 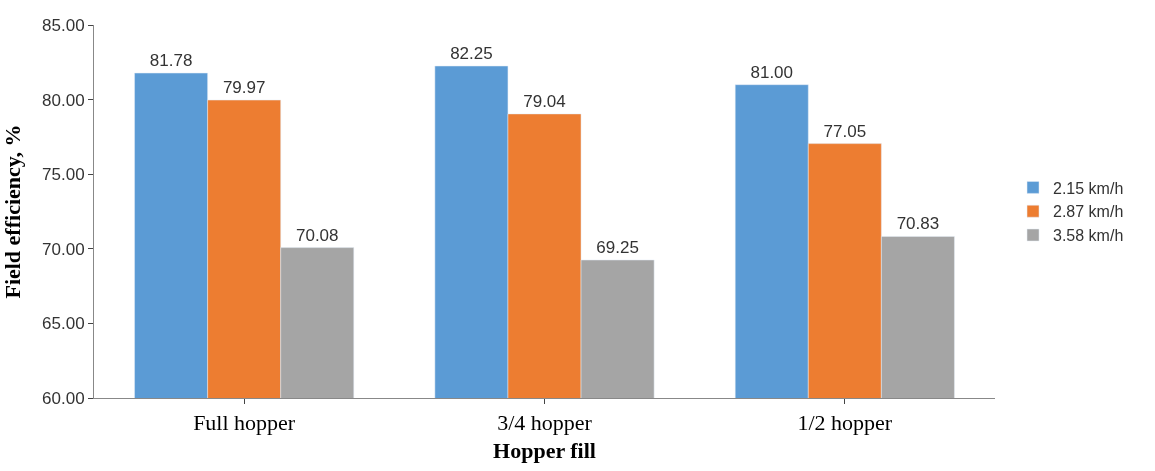 What do you see at coordinates (471, 54) in the screenshot?
I see `data-label: 82.25` at bounding box center [471, 54].